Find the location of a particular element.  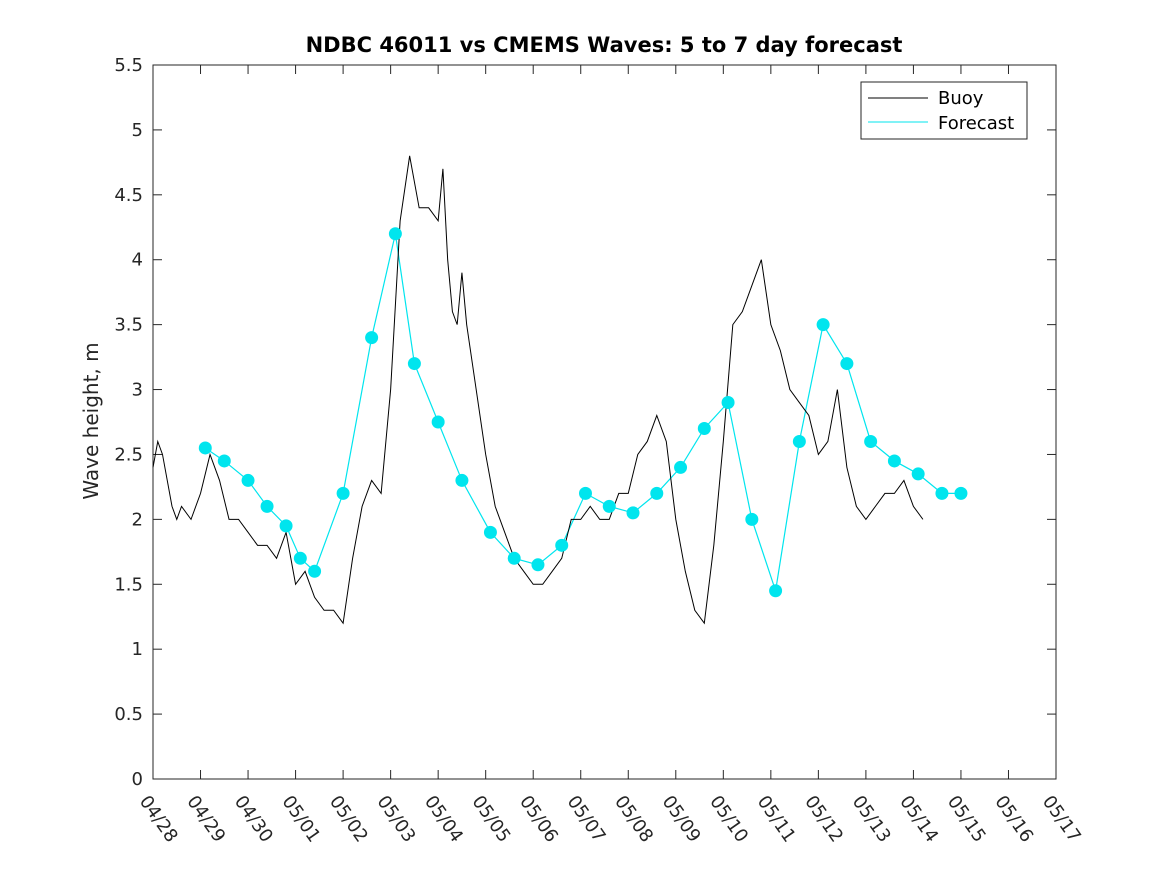

y-tick-label: 0.5 is located at coordinates (128, 714).